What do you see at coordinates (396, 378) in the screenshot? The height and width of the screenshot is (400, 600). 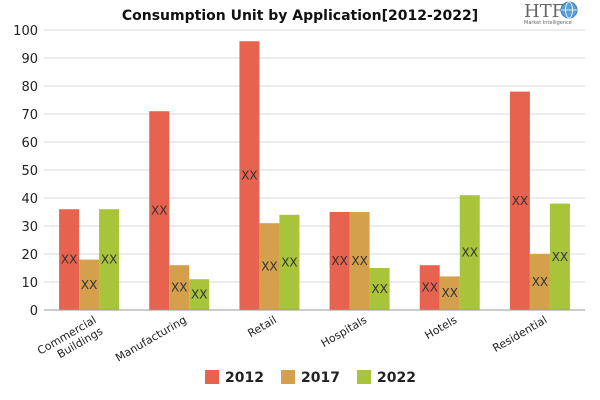 I see `legend-label-2022: 2022` at bounding box center [396, 378].